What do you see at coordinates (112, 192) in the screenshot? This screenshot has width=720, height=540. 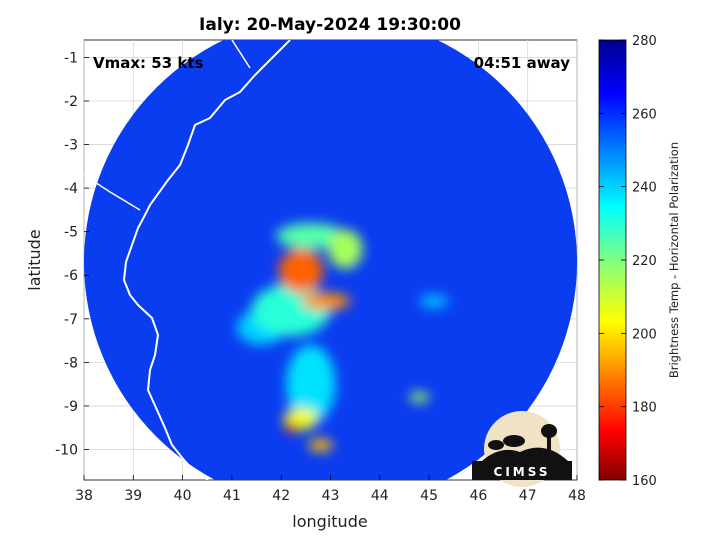 I see `border-line` at bounding box center [112, 192].